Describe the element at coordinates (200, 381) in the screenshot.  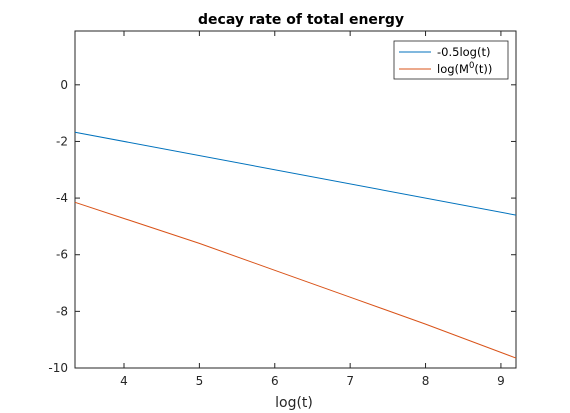
I see `x-tick-label: 5` at that location.